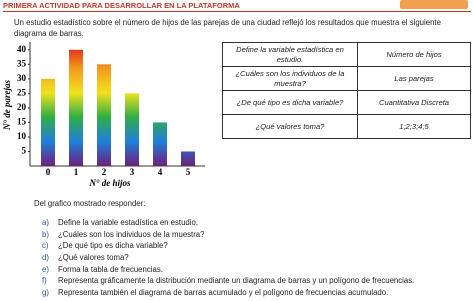 The width and height of the screenshot is (474, 301). I want to click on x-tick-label: 4, so click(160, 172).